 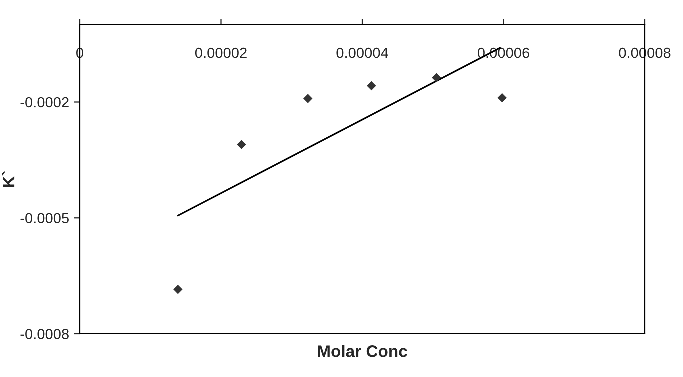 What do you see at coordinates (221, 53) in the screenshot?
I see `x-tick-label: 0.00002` at bounding box center [221, 53].